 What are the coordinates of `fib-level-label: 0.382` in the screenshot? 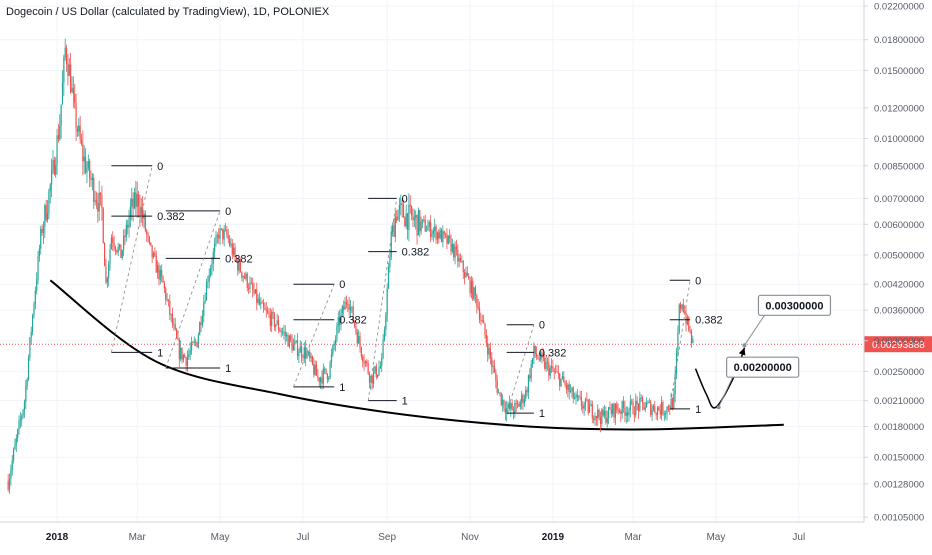 It's located at (553, 353).